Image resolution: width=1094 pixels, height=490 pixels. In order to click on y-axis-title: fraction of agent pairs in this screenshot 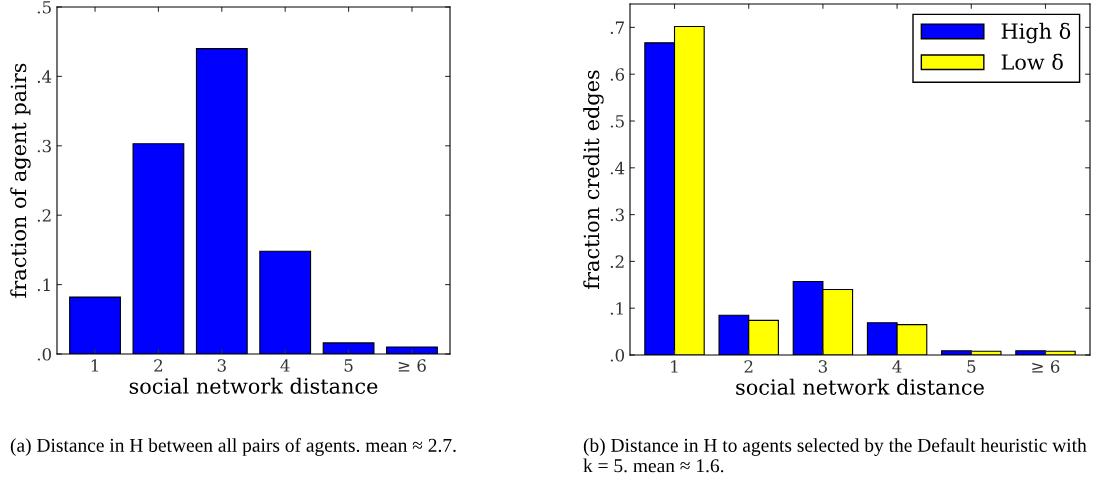, I will do `click(20, 180)`.